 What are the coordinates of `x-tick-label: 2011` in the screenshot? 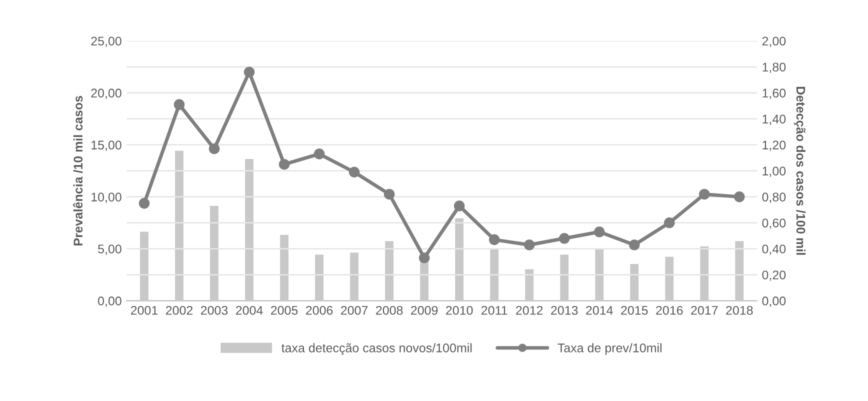 It's located at (495, 310).